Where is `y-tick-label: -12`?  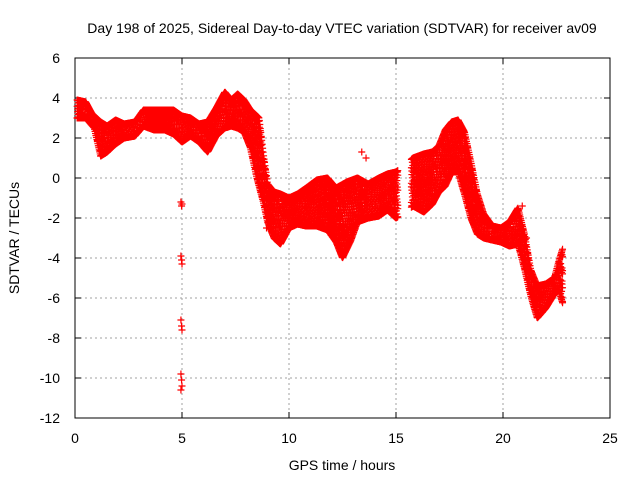 y-tick-label: -12 is located at coordinates (50, 418).